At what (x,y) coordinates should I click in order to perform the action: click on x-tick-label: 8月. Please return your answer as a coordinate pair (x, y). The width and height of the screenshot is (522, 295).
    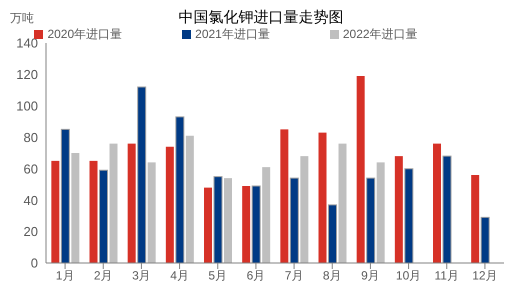
    Looking at the image, I should click on (332, 275).